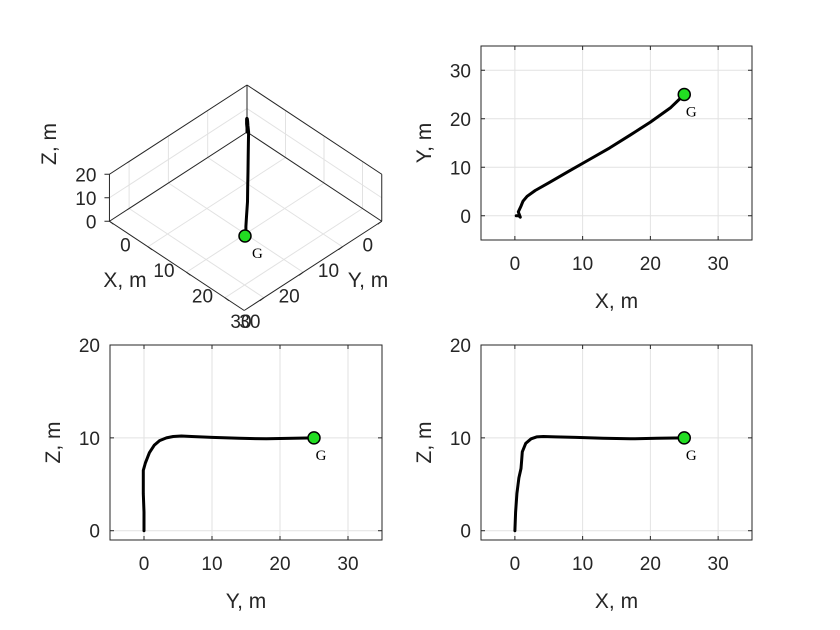 The width and height of the screenshot is (840, 630). I want to click on panel-3d-z-tick-label: 0, so click(91, 222).